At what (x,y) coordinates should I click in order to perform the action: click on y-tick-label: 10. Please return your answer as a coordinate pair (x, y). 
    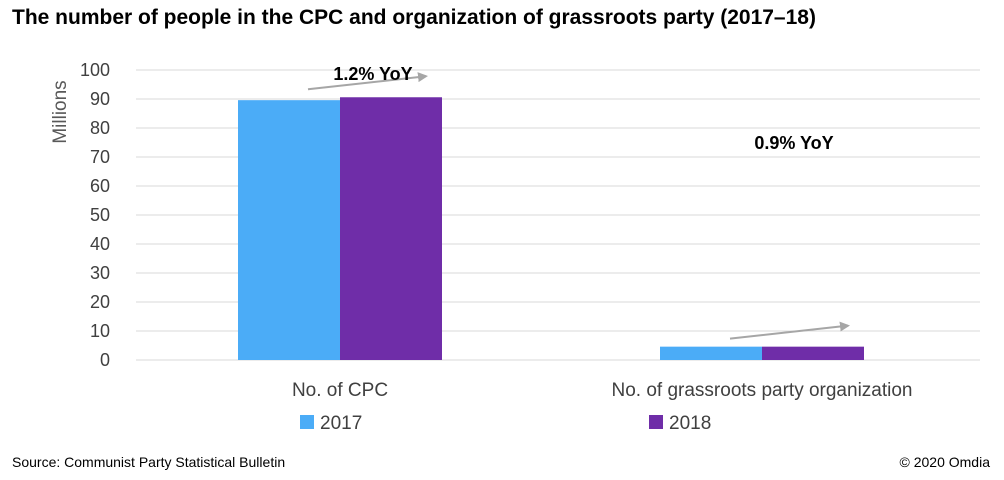
    Looking at the image, I should click on (100, 331).